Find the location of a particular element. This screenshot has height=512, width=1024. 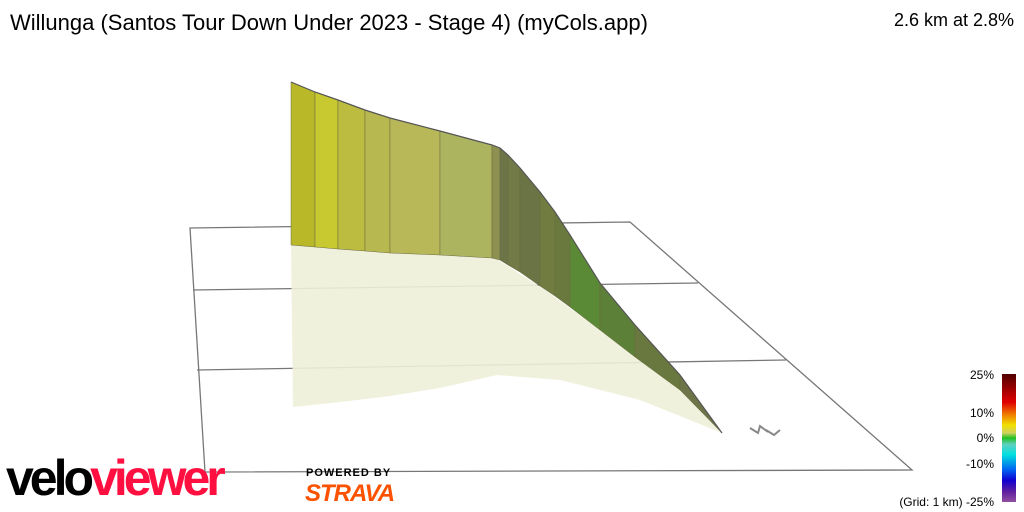

strava-logo: STRAVA is located at coordinates (350, 493).